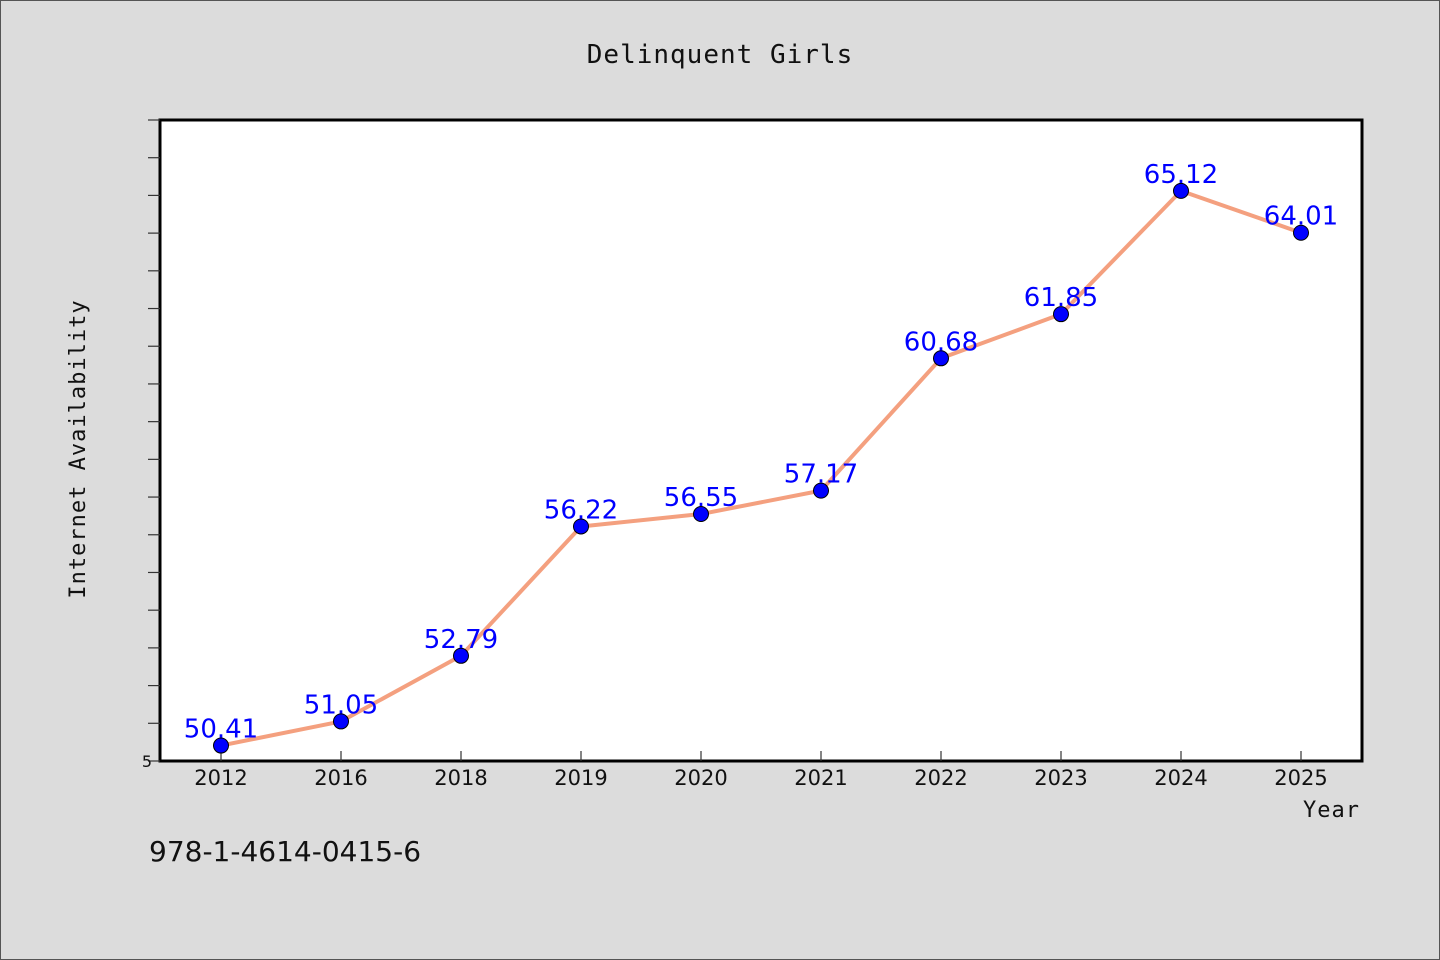 This screenshot has height=960, width=1440. I want to click on x-tick-label: 2025, so click(1300, 778).